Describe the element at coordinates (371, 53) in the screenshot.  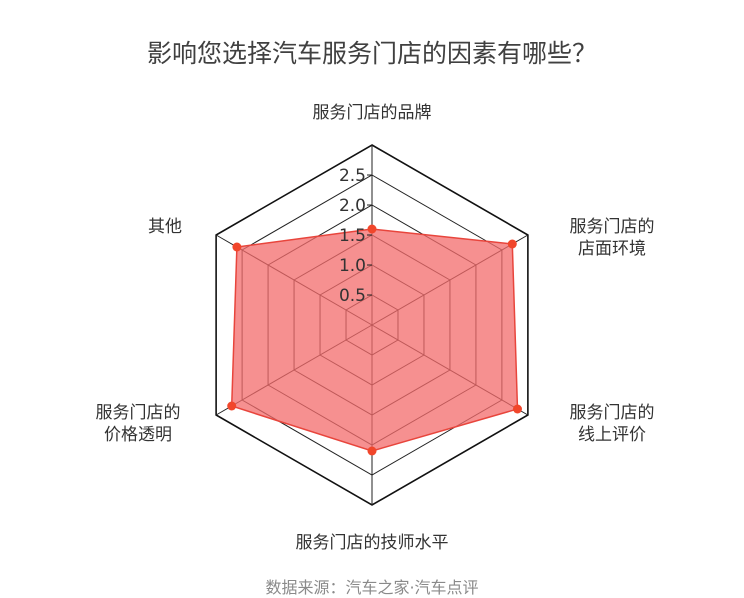
I see `chart-title: 影响您选择汽车服务门店的因素有哪些？` at that location.